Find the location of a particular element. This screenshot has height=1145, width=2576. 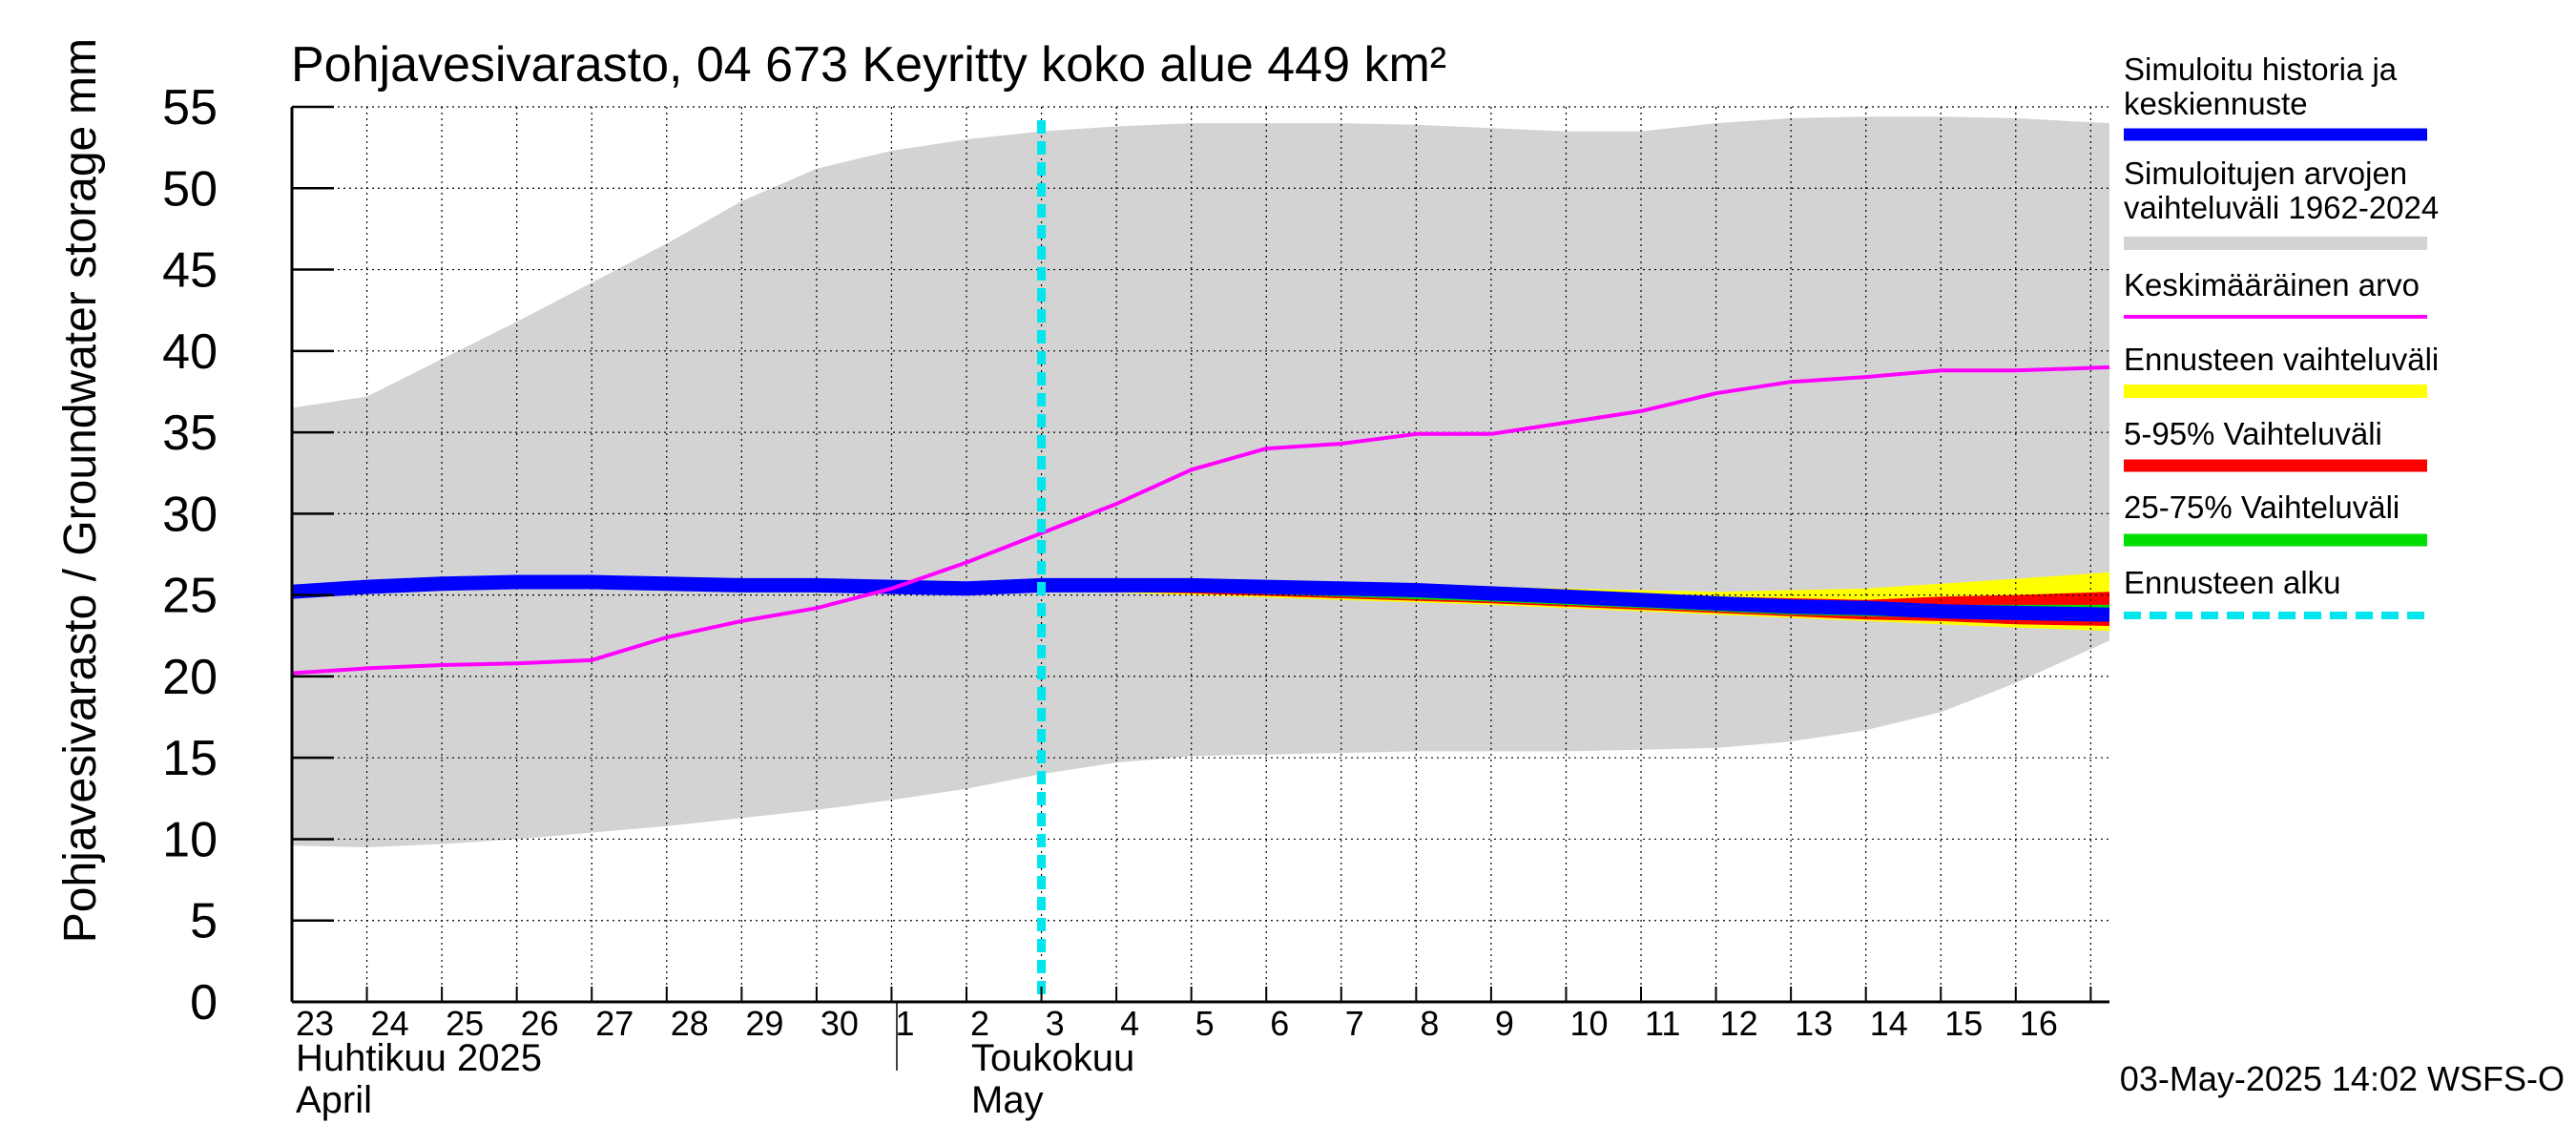

x-tick-label: 8 is located at coordinates (1429, 1023).